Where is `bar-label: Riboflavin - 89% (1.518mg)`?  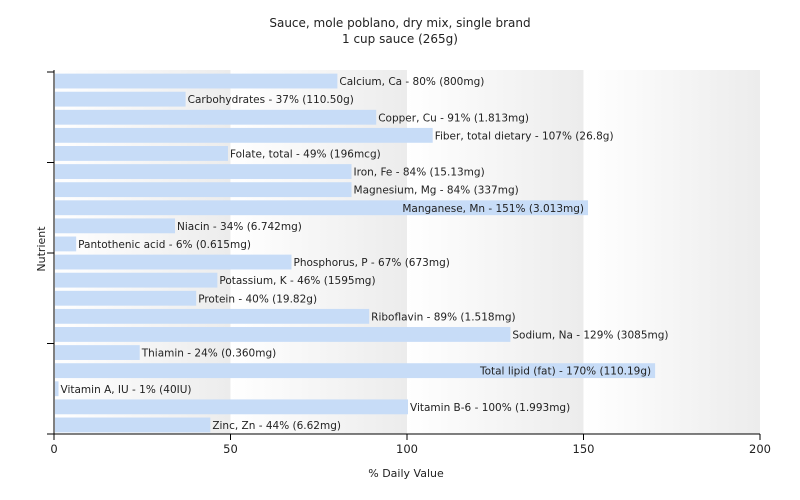 bar-label: Riboflavin - 89% (1.518mg) is located at coordinates (443, 317).